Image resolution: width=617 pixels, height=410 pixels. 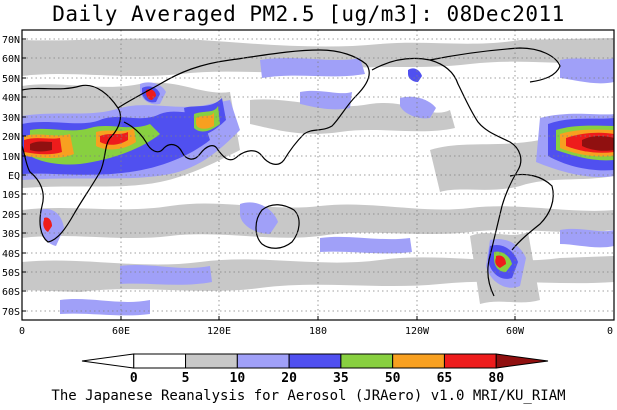 What do you see at coordinates (11, 79) in the screenshot?
I see `lat-label: 50N` at bounding box center [11, 79].